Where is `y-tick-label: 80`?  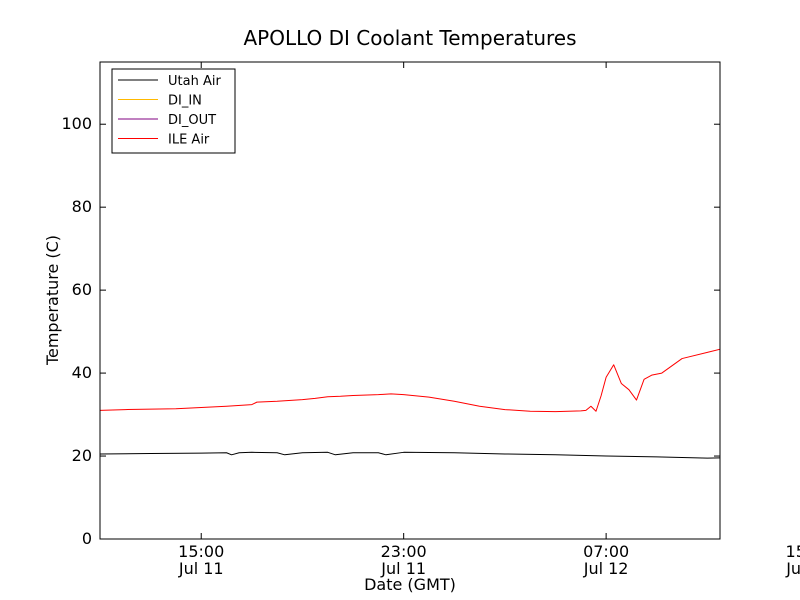
y-tick-label: 80 is located at coordinates (82, 206).